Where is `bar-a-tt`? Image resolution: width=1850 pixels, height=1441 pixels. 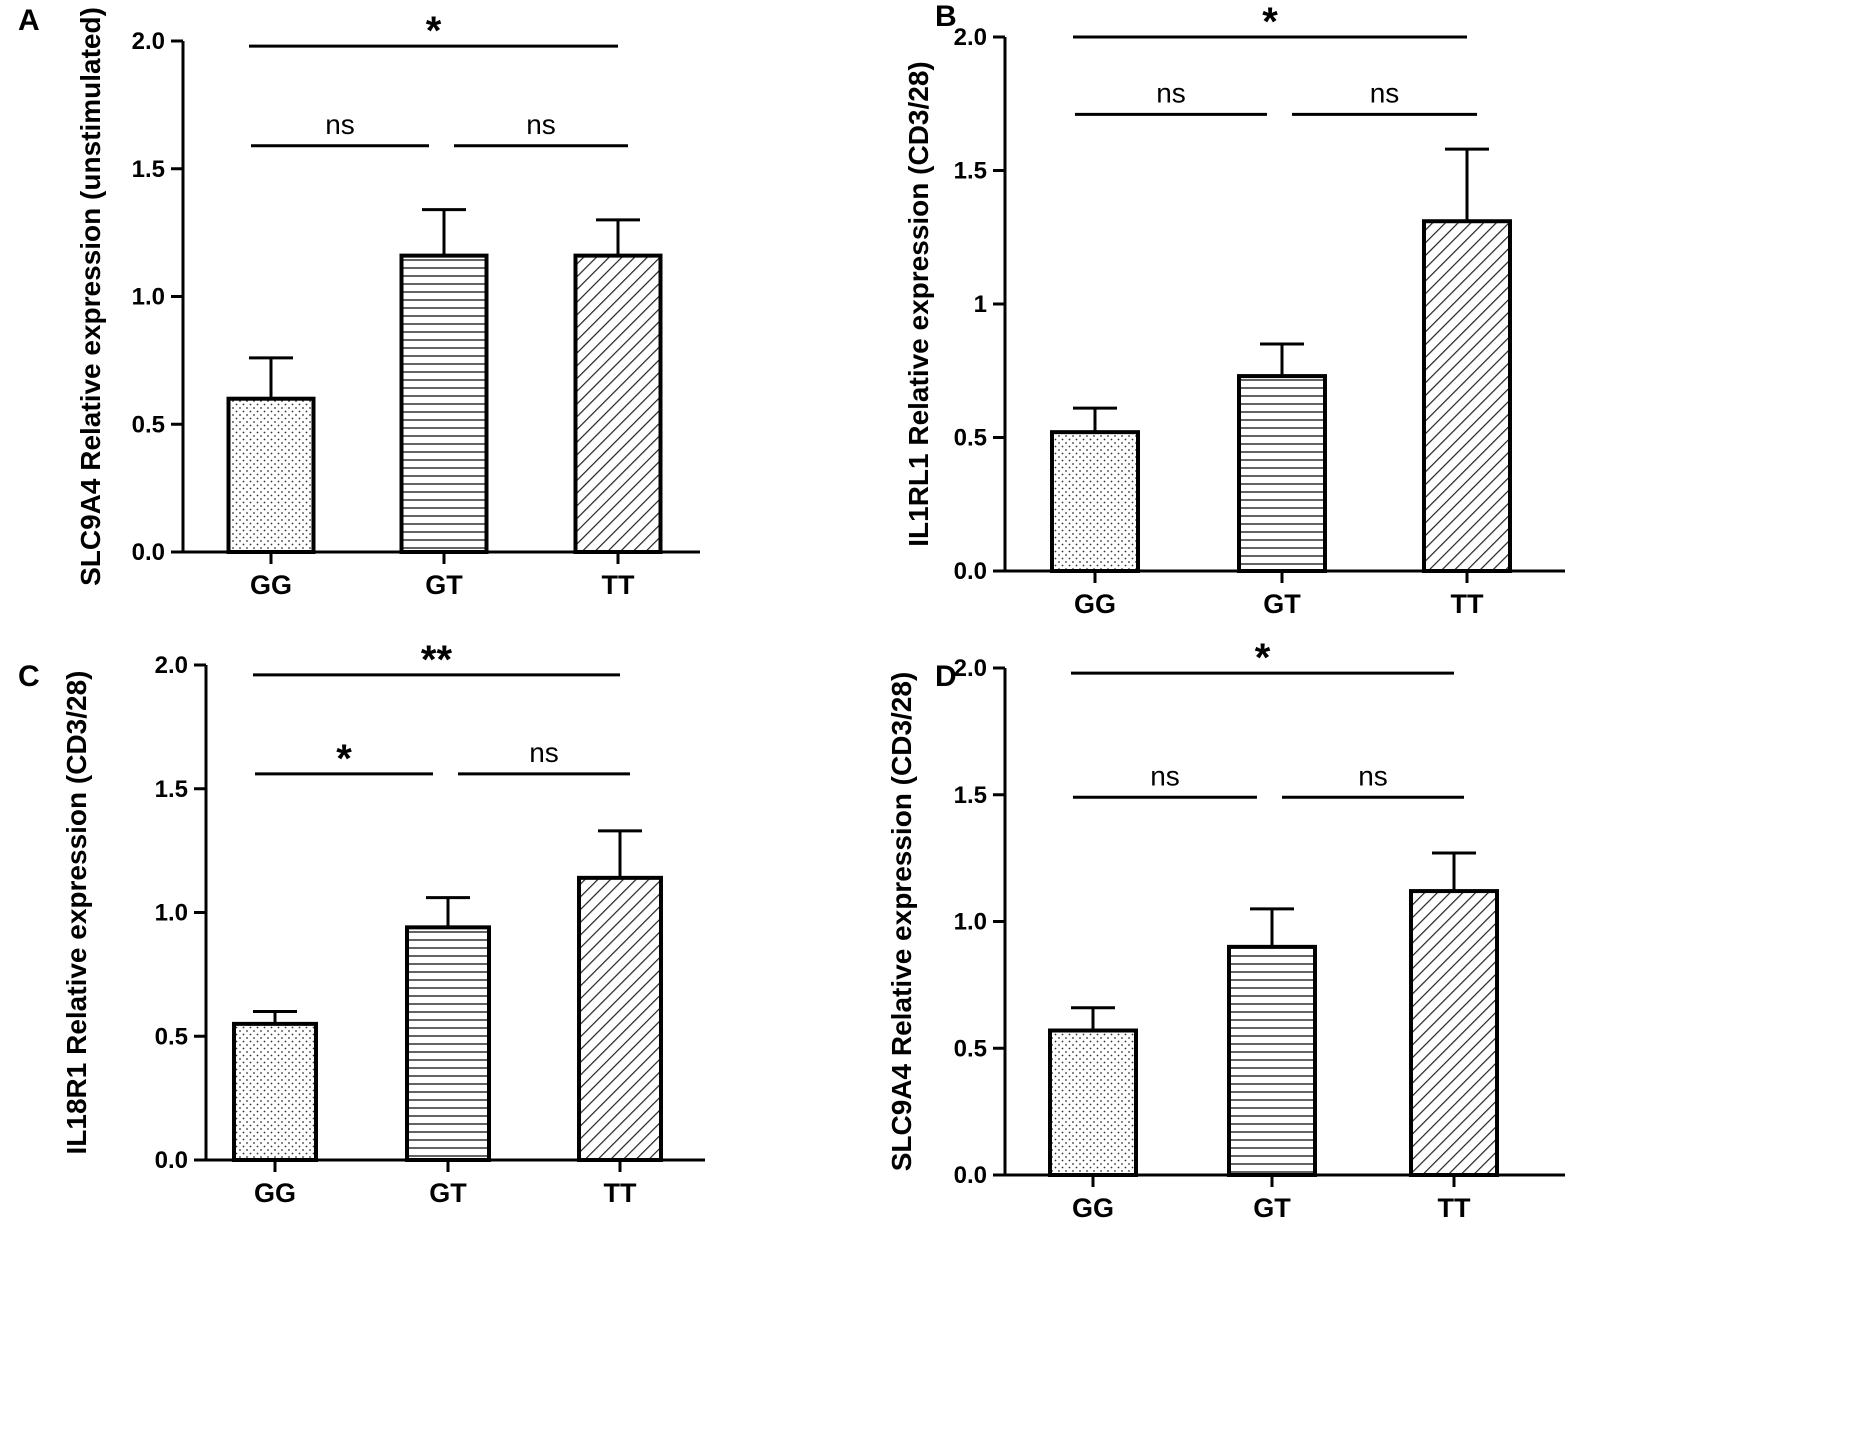 bar-a-tt is located at coordinates (618, 403).